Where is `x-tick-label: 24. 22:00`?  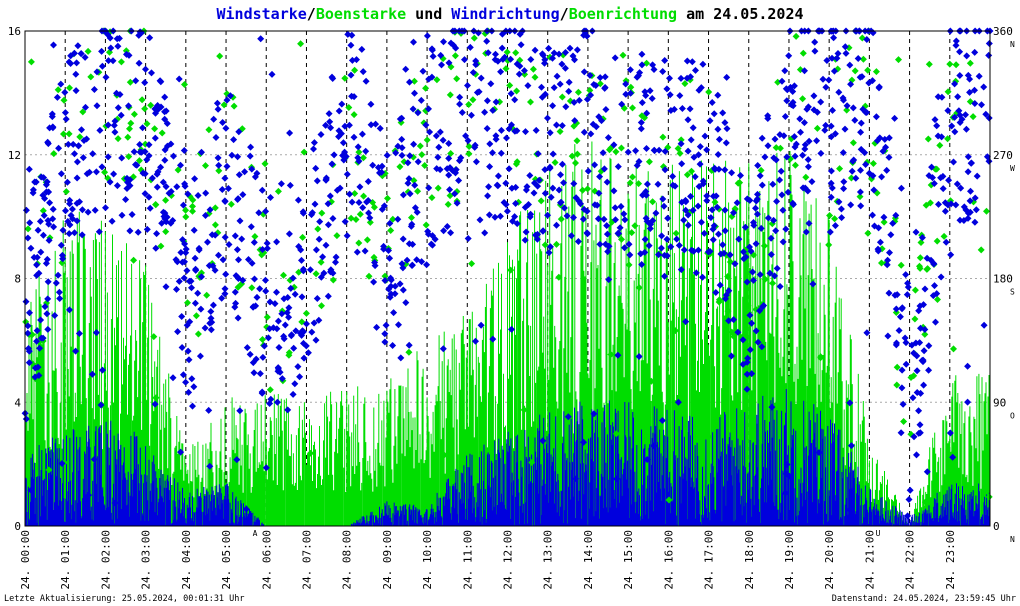 x-tick-label: 24. 22:00 is located at coordinates (910, 560).